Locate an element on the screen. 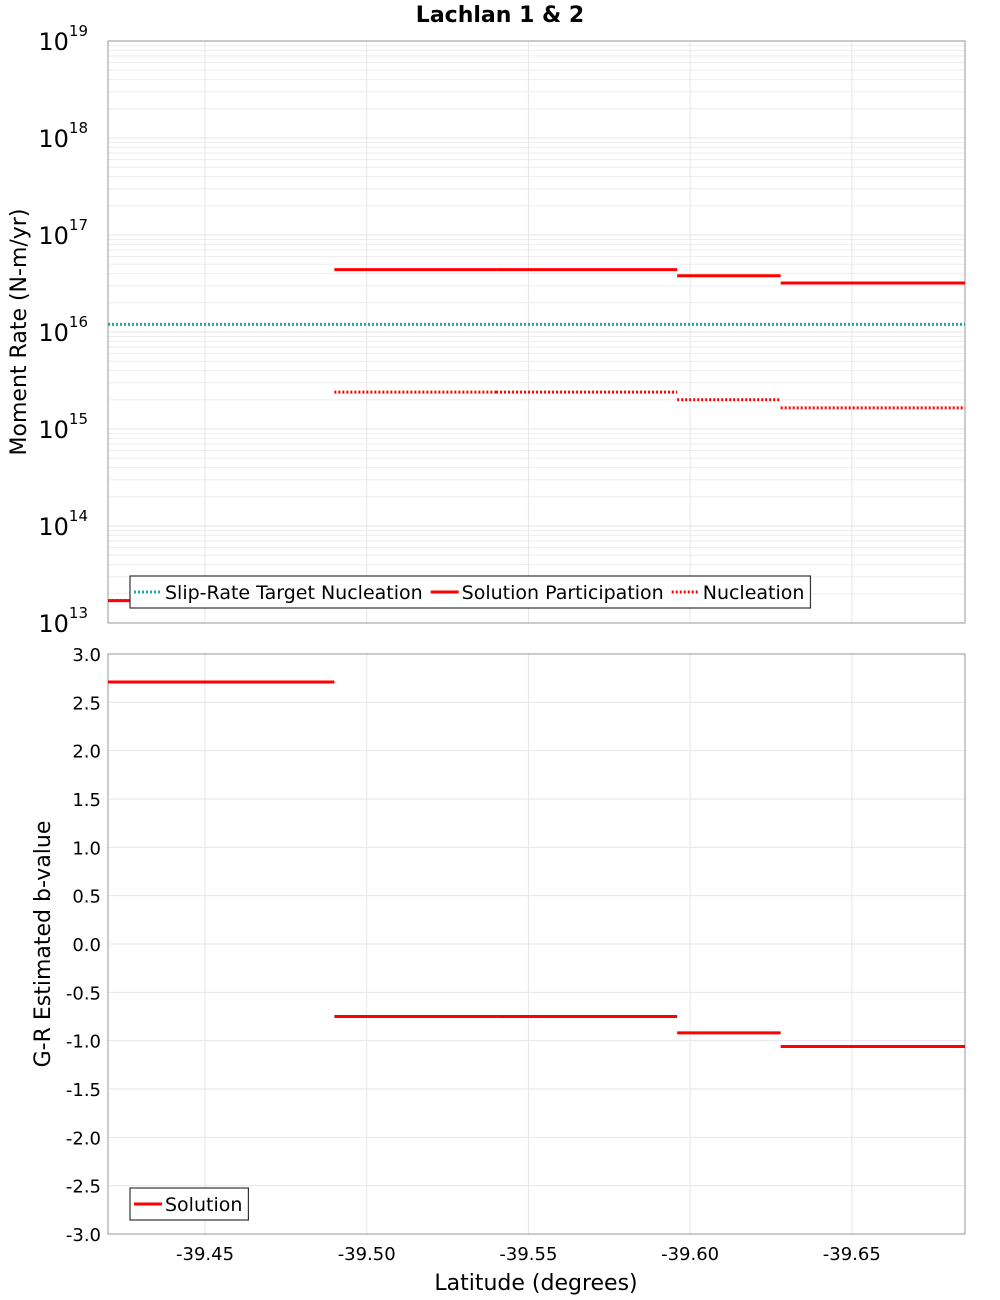 This screenshot has width=1000, height=1300. tick-exponent: 14 is located at coordinates (78, 516).